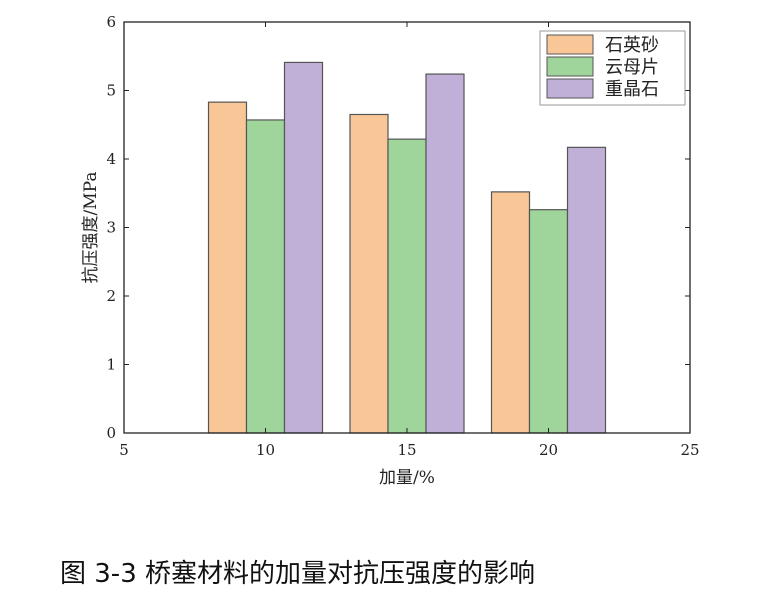 Image resolution: width=769 pixels, height=601 pixels. Describe the element at coordinates (111, 22) in the screenshot. I see `y-tick-label: 6` at that location.